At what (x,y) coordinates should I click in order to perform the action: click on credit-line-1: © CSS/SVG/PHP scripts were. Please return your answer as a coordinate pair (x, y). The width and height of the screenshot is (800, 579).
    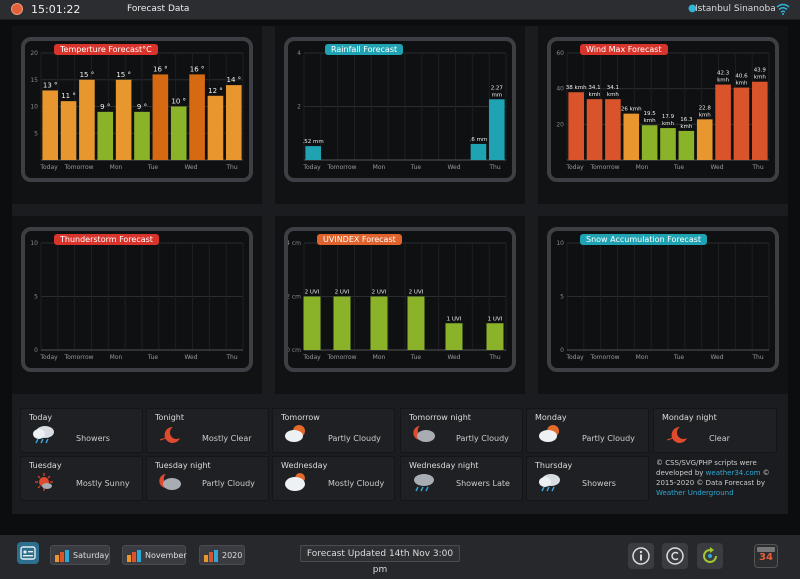
    Looking at the image, I should click on (706, 463).